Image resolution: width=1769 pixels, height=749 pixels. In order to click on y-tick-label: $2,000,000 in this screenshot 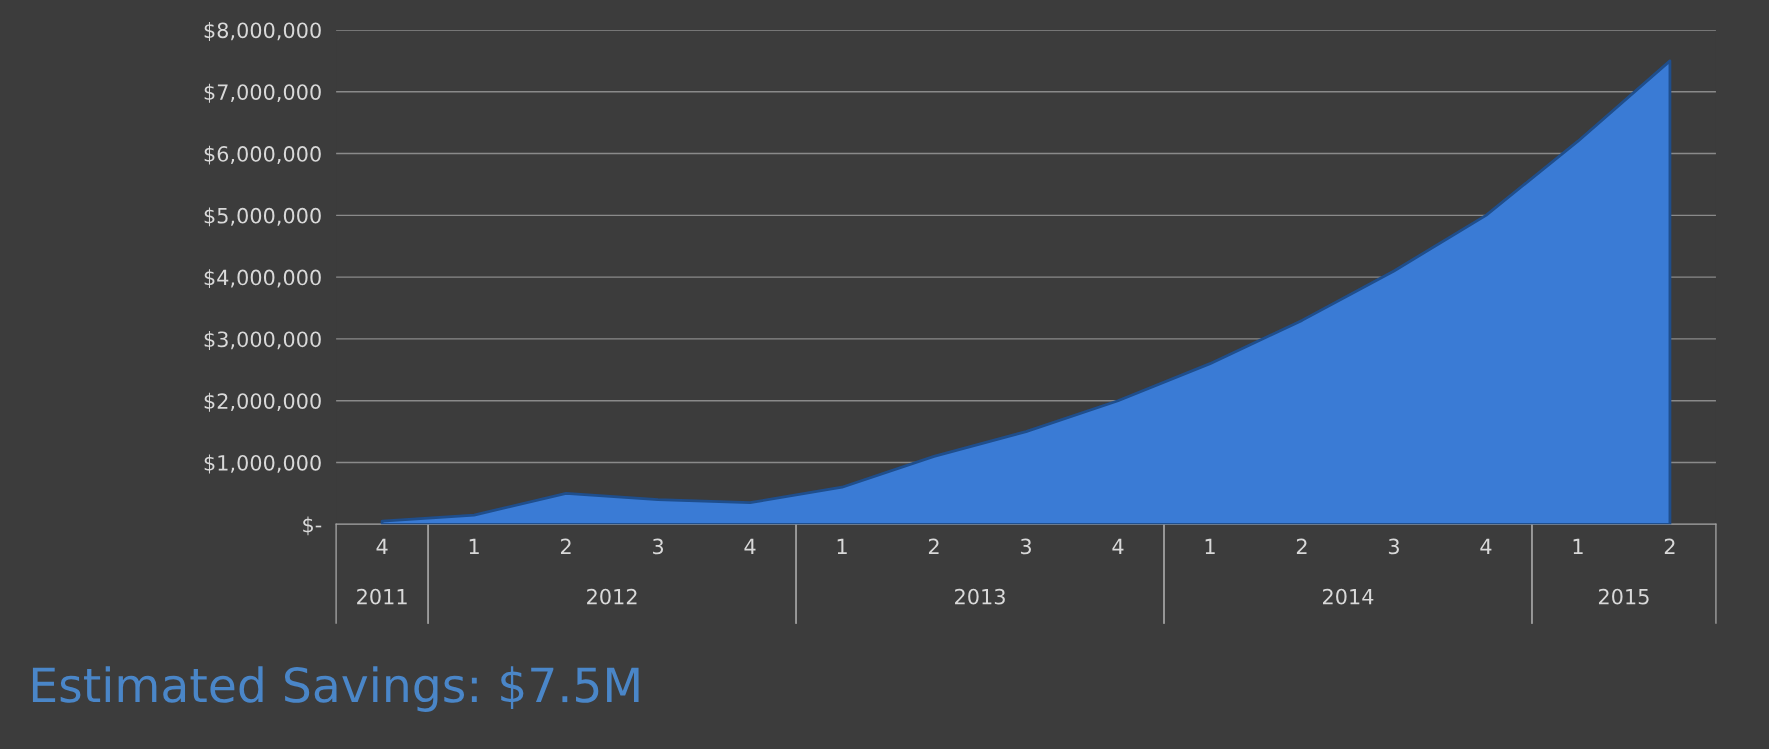, I will do `click(262, 402)`.